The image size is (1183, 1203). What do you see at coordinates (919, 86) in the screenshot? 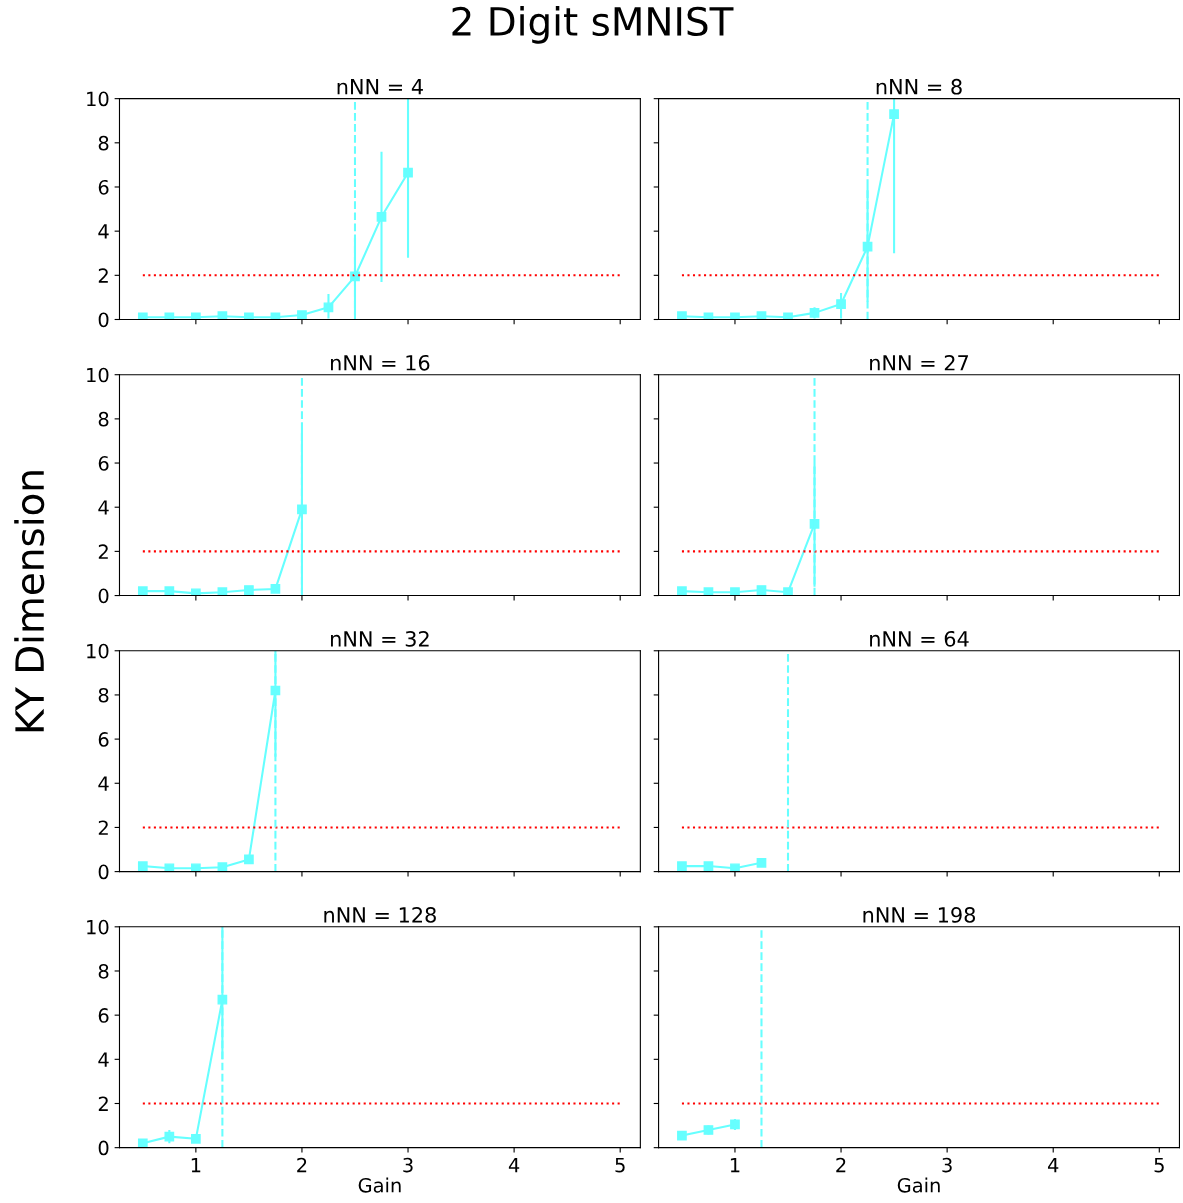
I see `chart-title: nNN = 8` at bounding box center [919, 86].